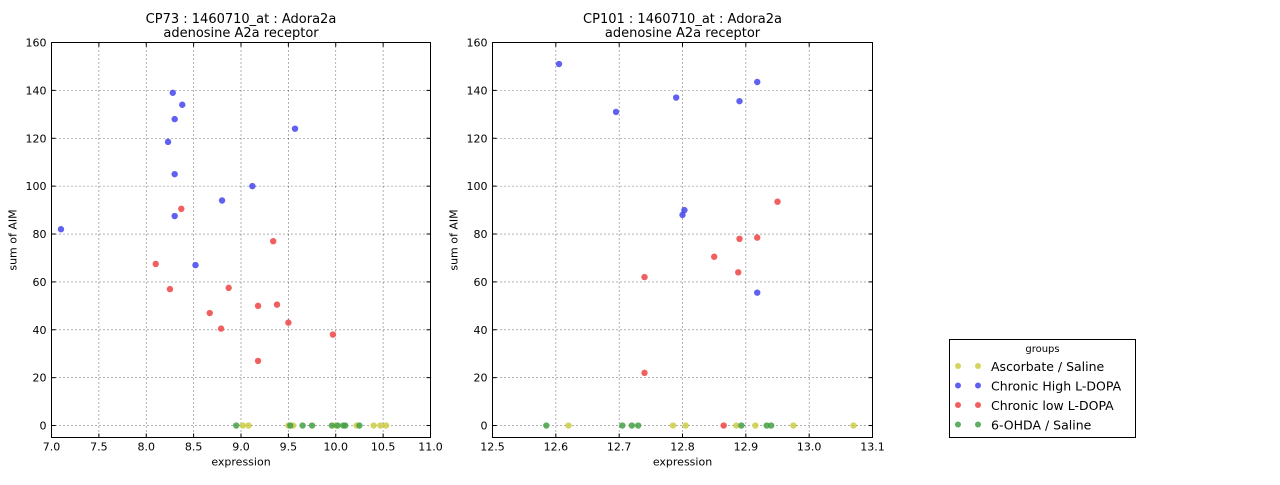  What do you see at coordinates (1048, 366) in the screenshot?
I see `legend-label: Ascorbate / Saline` at bounding box center [1048, 366].